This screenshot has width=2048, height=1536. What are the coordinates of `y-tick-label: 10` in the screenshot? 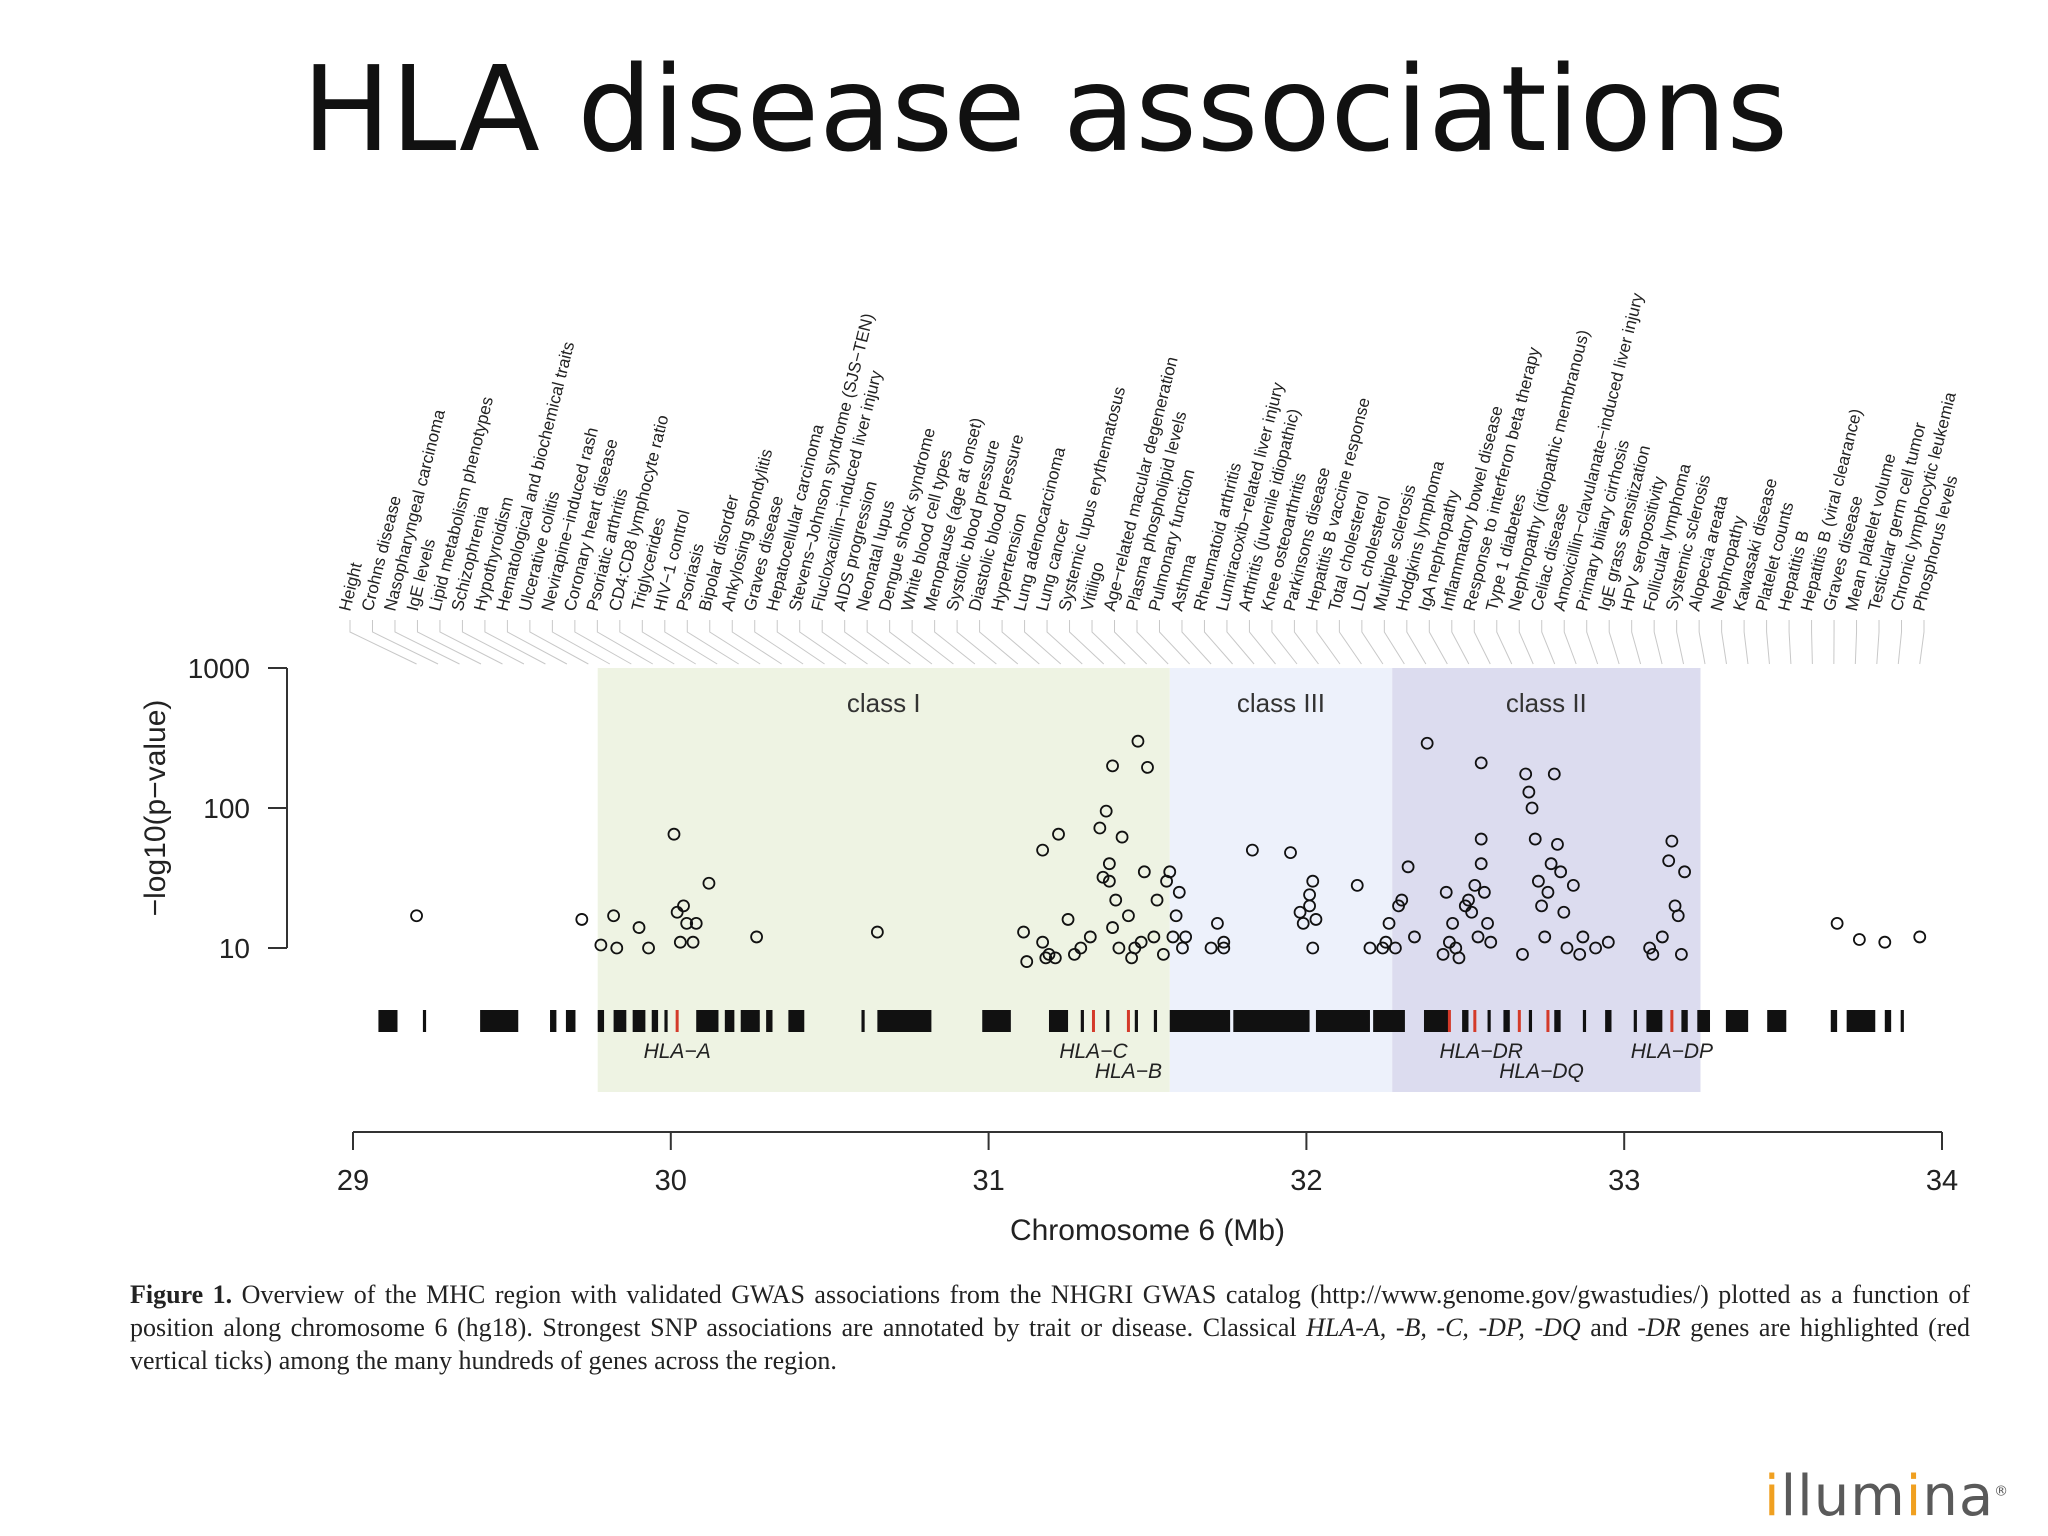 It's located at (234, 948).